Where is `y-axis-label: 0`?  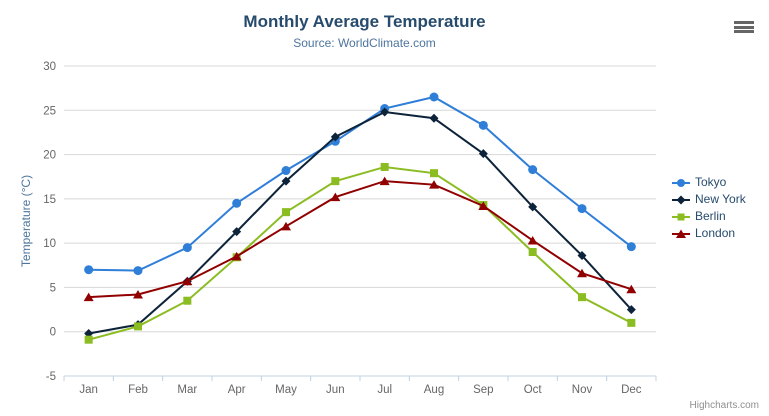 y-axis-label: 0 is located at coordinates (53, 333).